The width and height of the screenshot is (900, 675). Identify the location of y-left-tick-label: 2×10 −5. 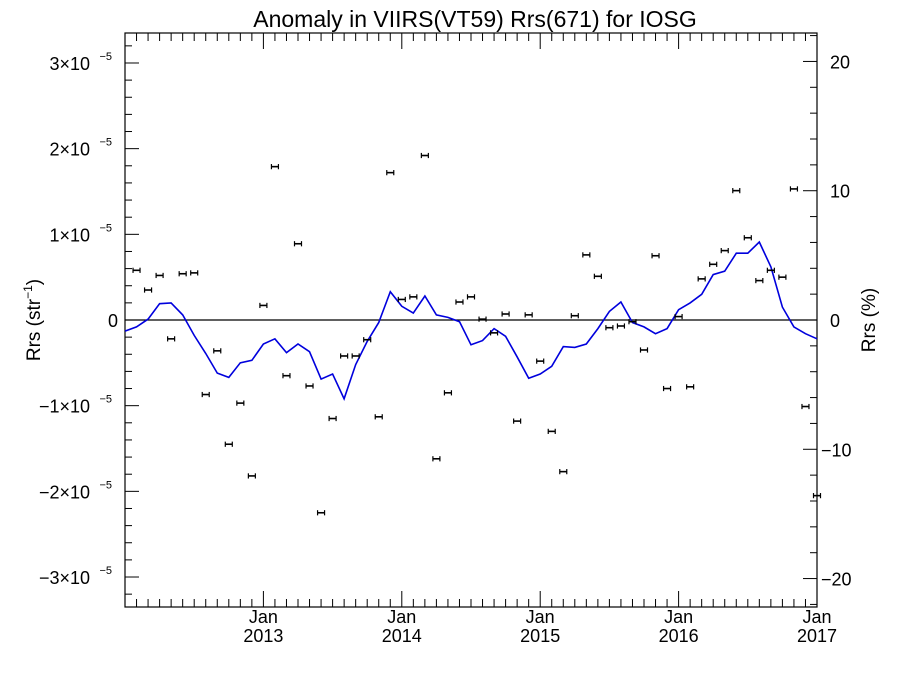
(80, 148).